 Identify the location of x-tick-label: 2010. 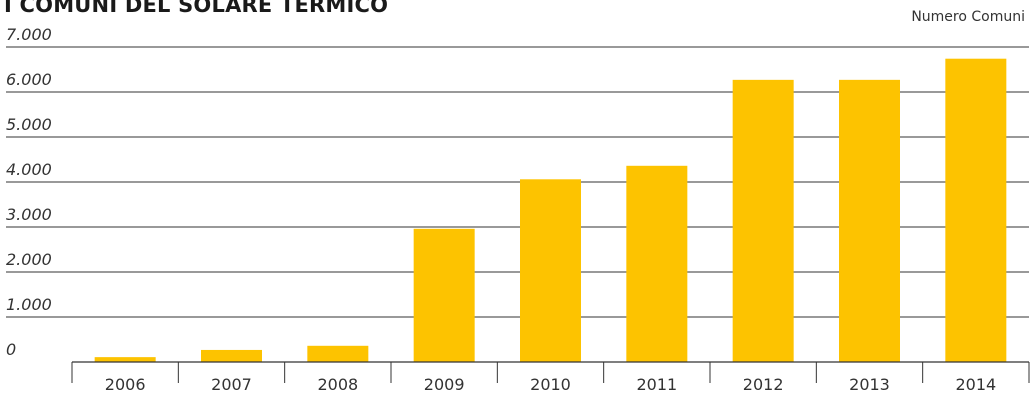
(550, 384).